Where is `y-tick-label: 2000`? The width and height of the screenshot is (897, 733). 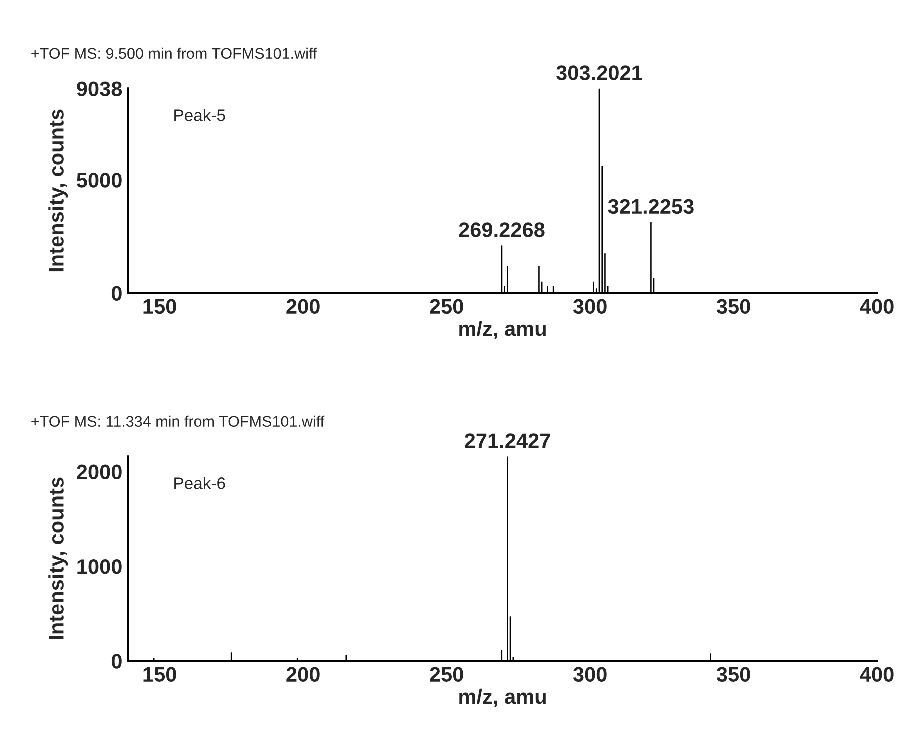 y-tick-label: 2000 is located at coordinates (99, 472).